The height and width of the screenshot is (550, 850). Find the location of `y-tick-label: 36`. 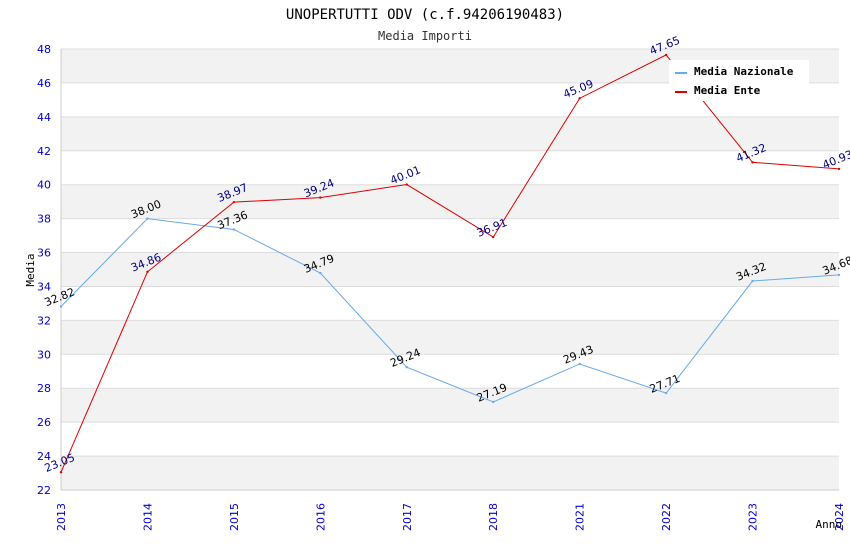

y-tick-label: 36 is located at coordinates (44, 253).